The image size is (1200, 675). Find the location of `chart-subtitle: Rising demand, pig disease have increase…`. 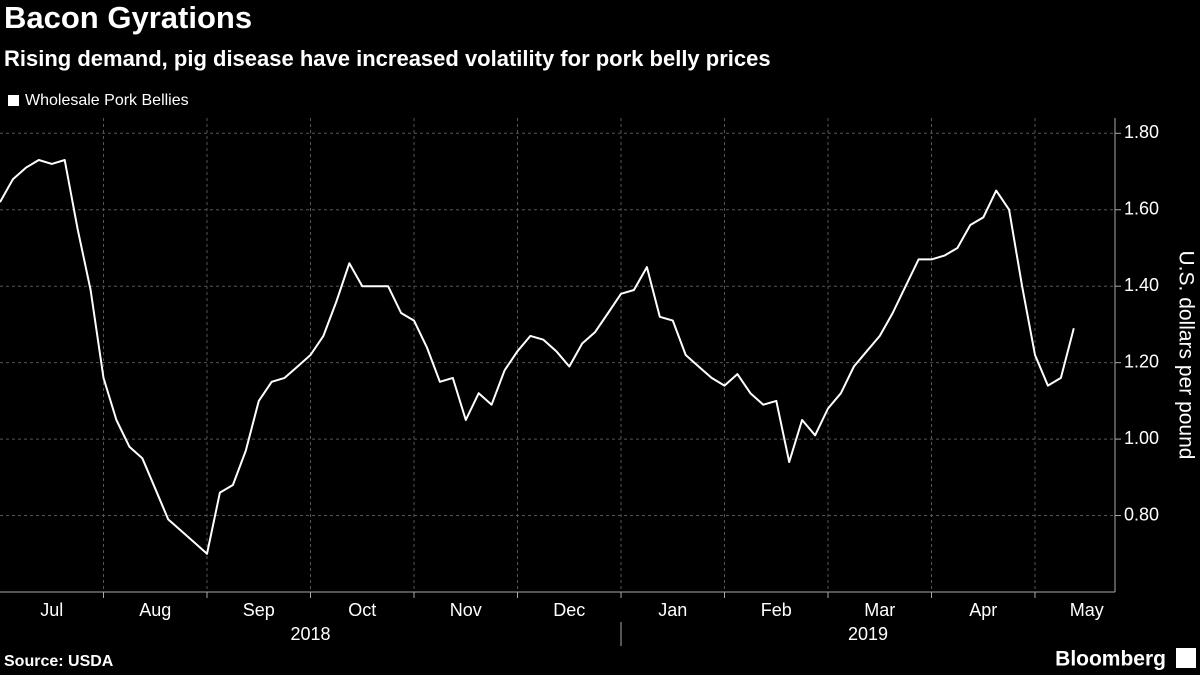

chart-subtitle: Rising demand, pig disease have increase… is located at coordinates (387, 58).